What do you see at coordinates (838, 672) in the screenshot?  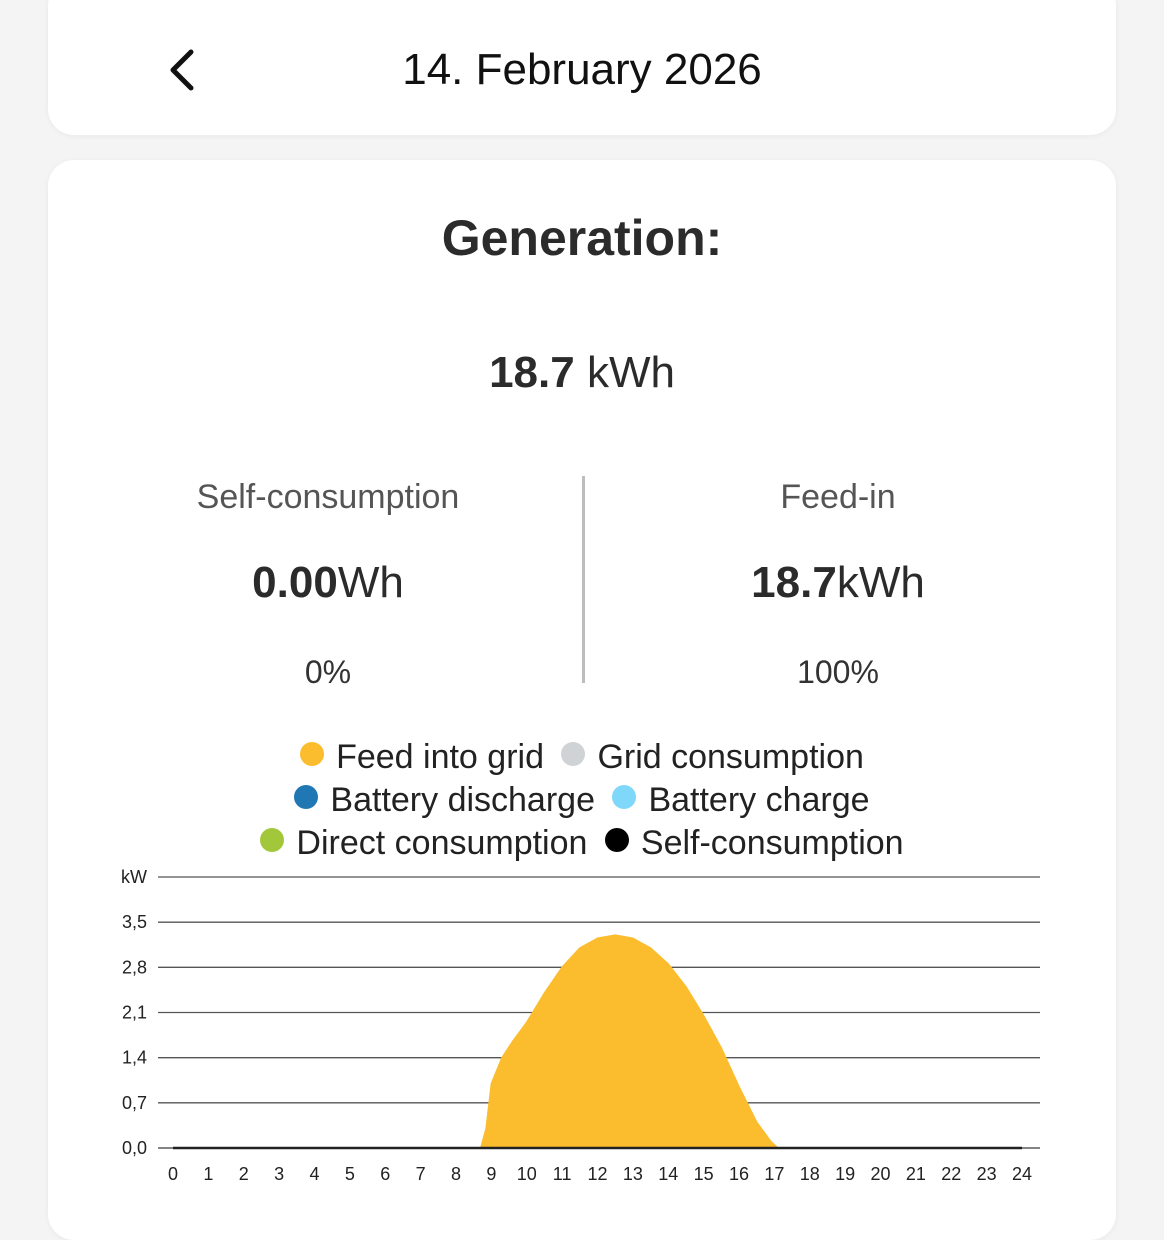 I see `feed-in-percent: 100%` at bounding box center [838, 672].